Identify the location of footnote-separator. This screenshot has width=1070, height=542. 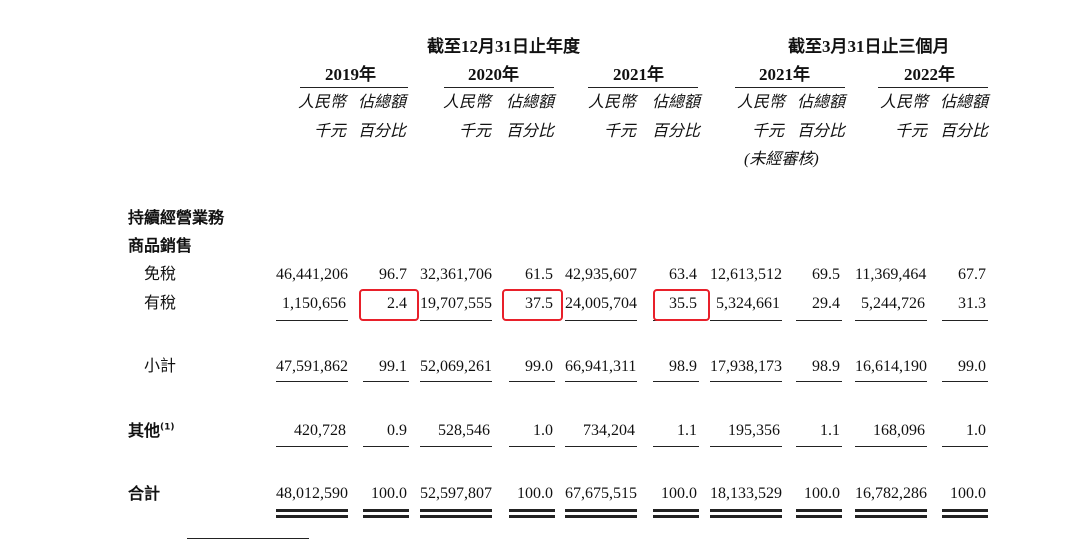
(248, 538).